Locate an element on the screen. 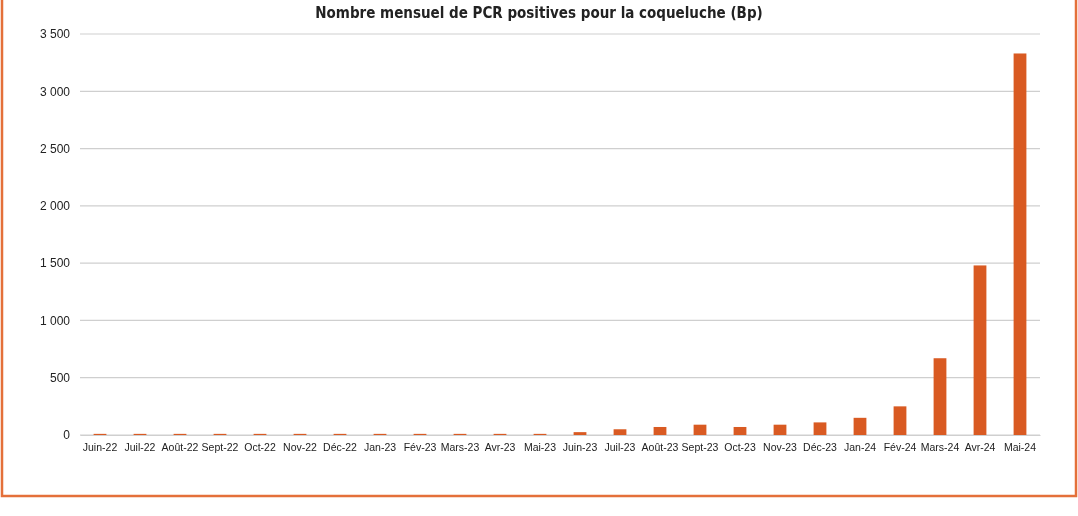  y-tick-label: 3 000 is located at coordinates (55, 91).